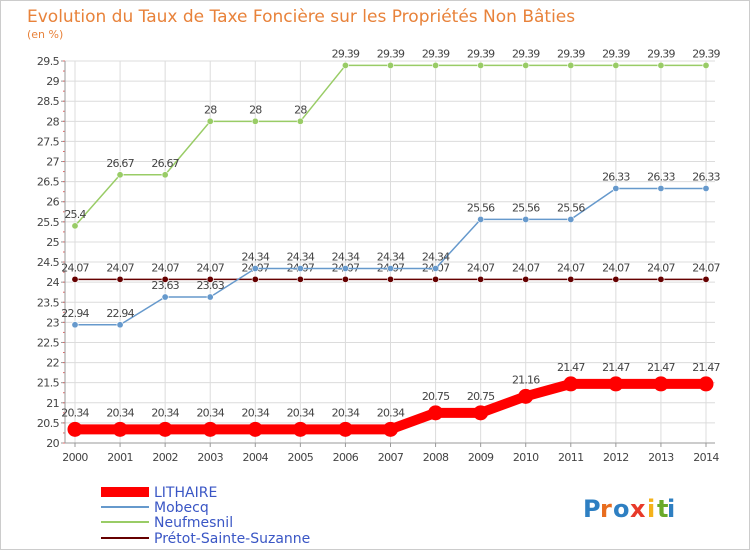  I want to click on x-tick-label: 2004, so click(255, 457).